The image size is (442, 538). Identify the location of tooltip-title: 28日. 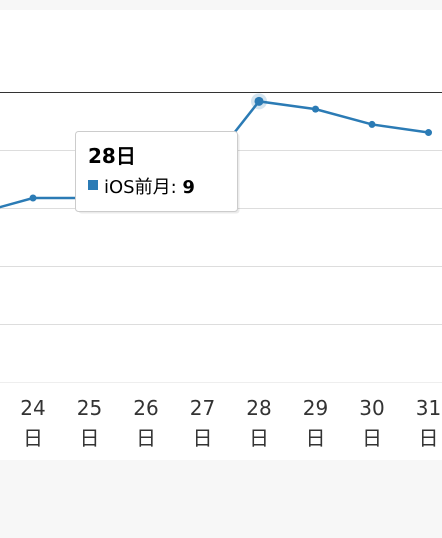
(112, 156).